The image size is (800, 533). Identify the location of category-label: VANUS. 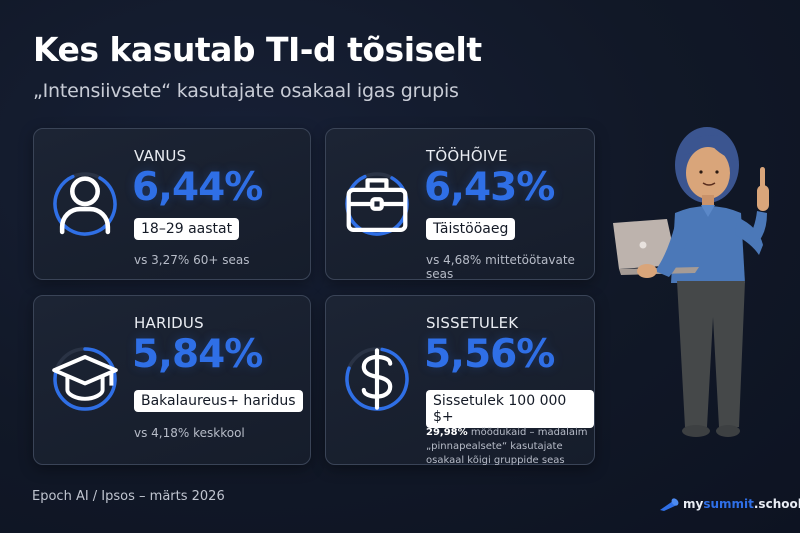
(160, 156).